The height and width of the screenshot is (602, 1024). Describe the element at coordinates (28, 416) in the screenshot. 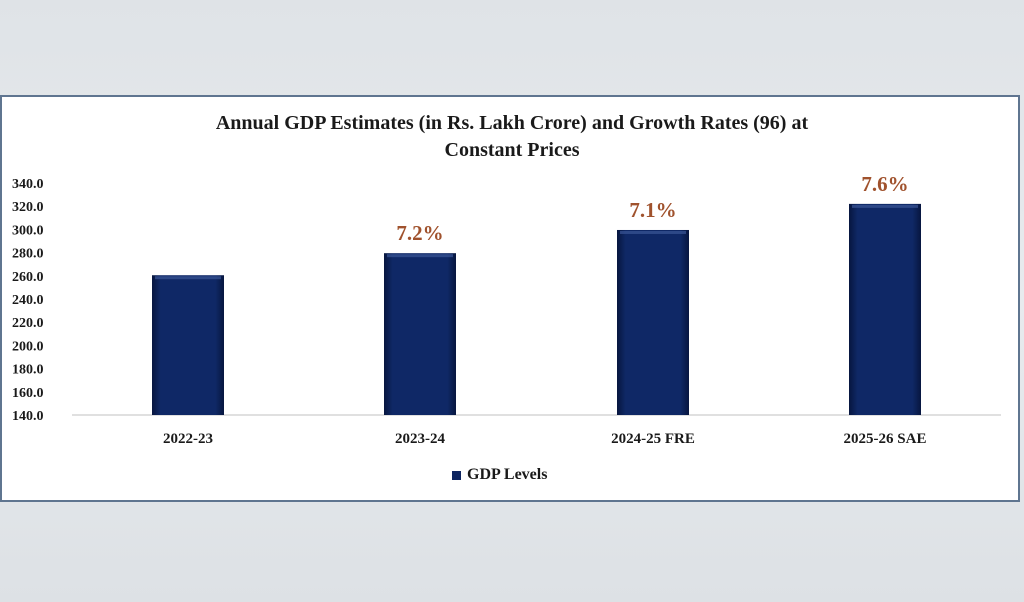

I see `y-tick-label: 140.0` at that location.